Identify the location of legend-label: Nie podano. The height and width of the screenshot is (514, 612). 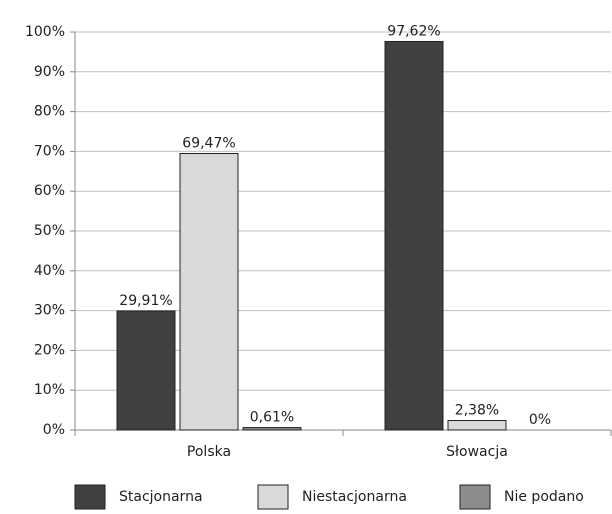
(544, 497).